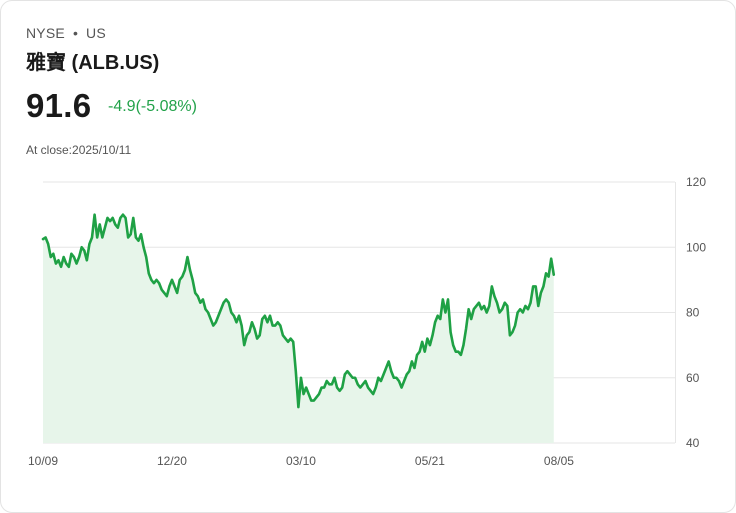 The image size is (736, 513). I want to click on exchange-label: NYSE • US, so click(66, 33).